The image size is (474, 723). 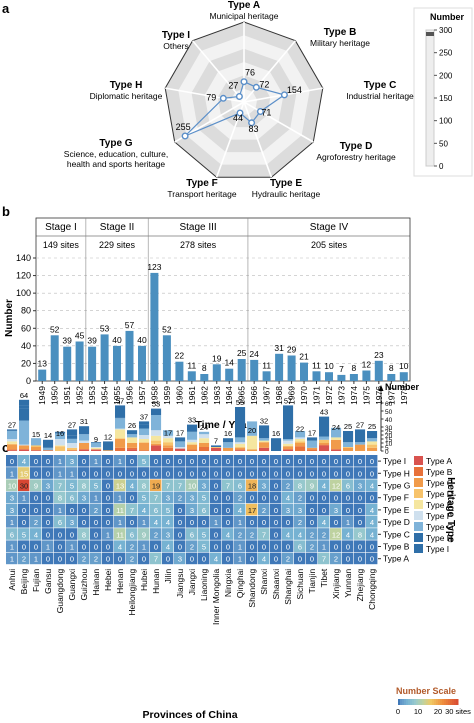 I want to click on stack-total-label: 37, so click(x=144, y=416).